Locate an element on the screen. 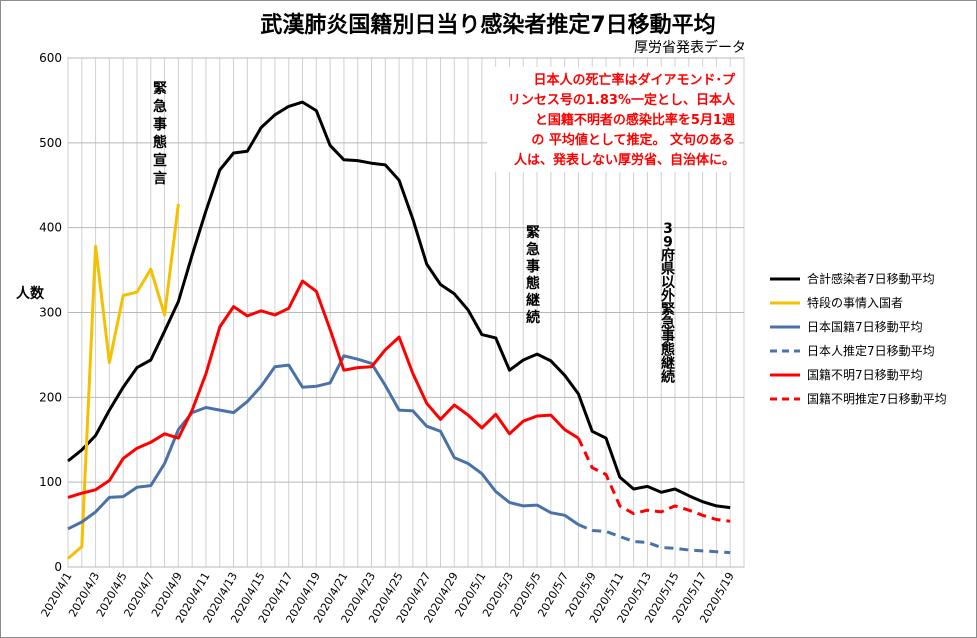 Image resolution: width=977 pixels, height=638 pixels. legend-label-5: 国籍不明推定7日移動平均 is located at coordinates (877, 398).